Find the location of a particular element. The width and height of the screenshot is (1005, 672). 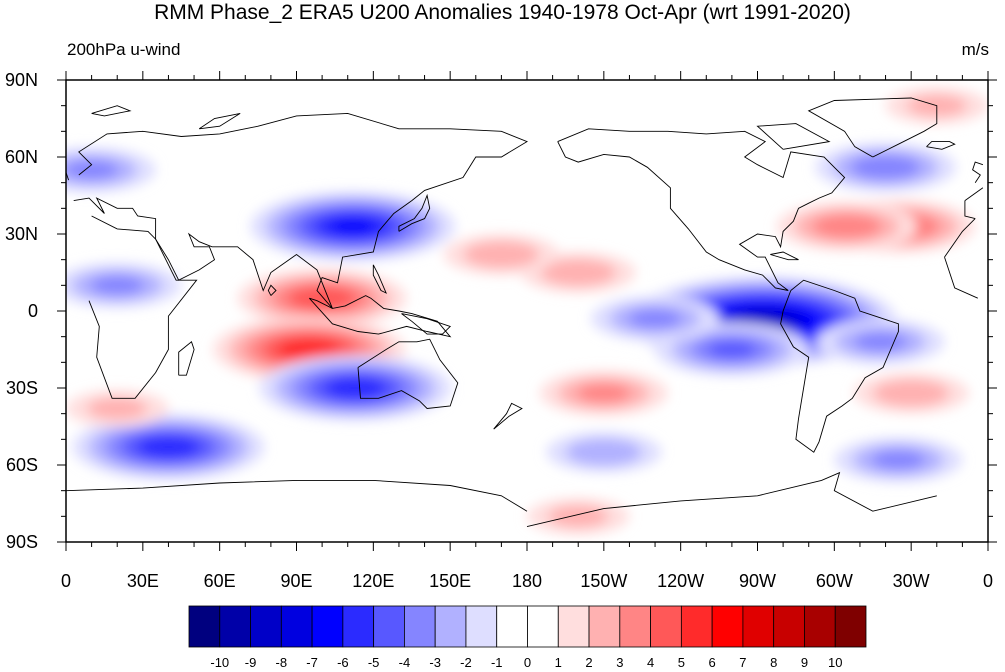

coastline-madagascar is located at coordinates (186, 358).